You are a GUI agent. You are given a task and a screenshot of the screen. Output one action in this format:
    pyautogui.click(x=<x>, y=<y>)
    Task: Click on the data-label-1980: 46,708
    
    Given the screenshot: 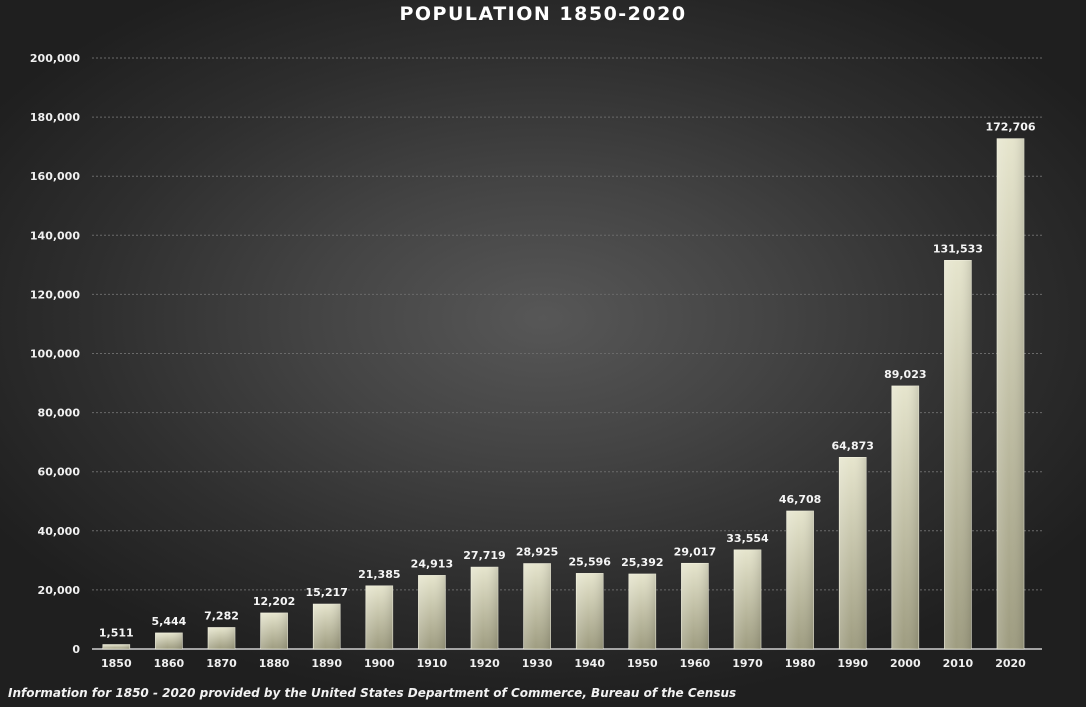 What is the action you would take?
    pyautogui.click(x=800, y=499)
    